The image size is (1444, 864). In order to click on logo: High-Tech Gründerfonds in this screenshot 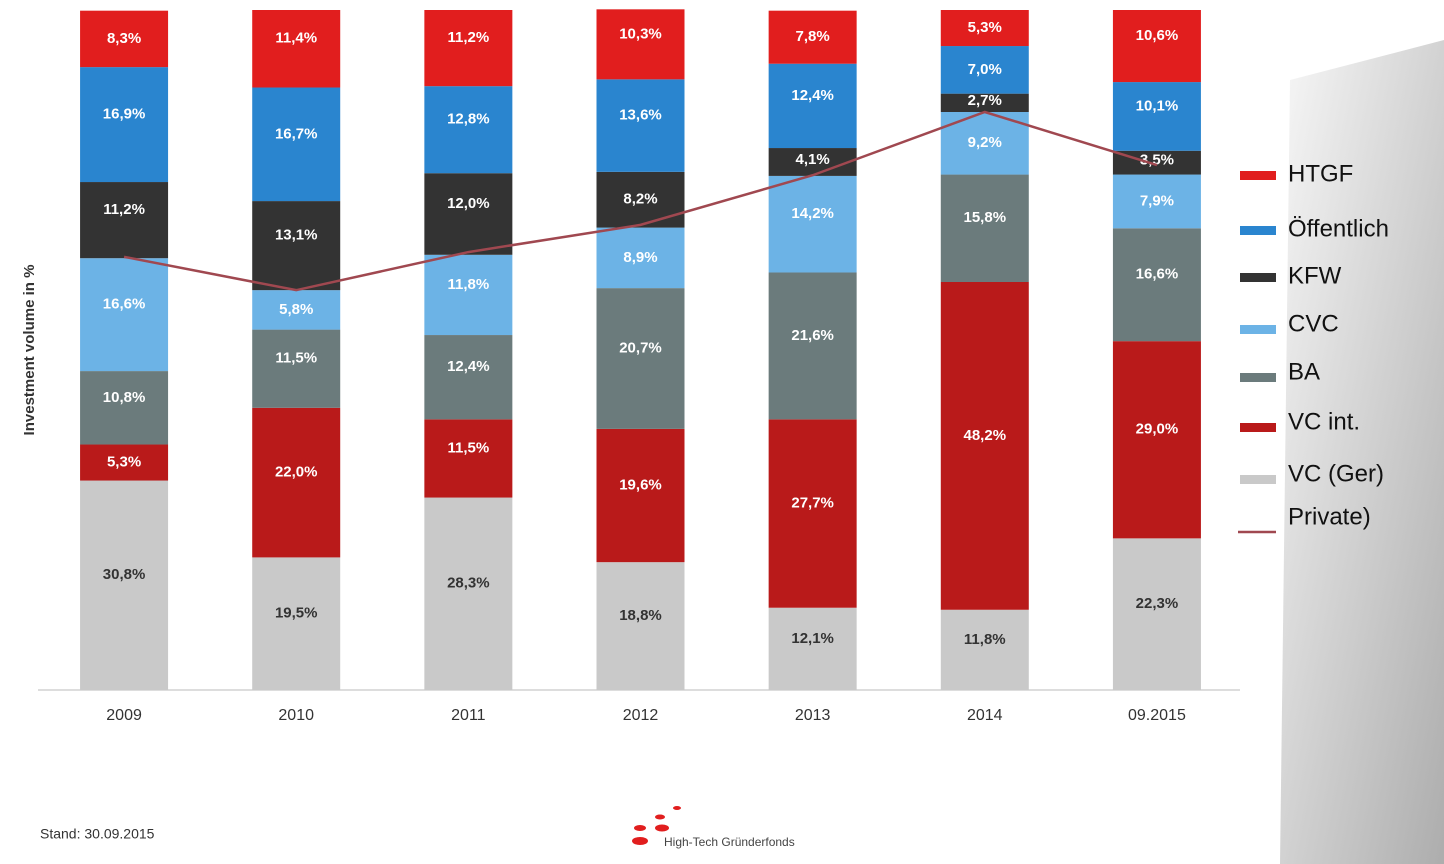, I will do `click(713, 827)`.